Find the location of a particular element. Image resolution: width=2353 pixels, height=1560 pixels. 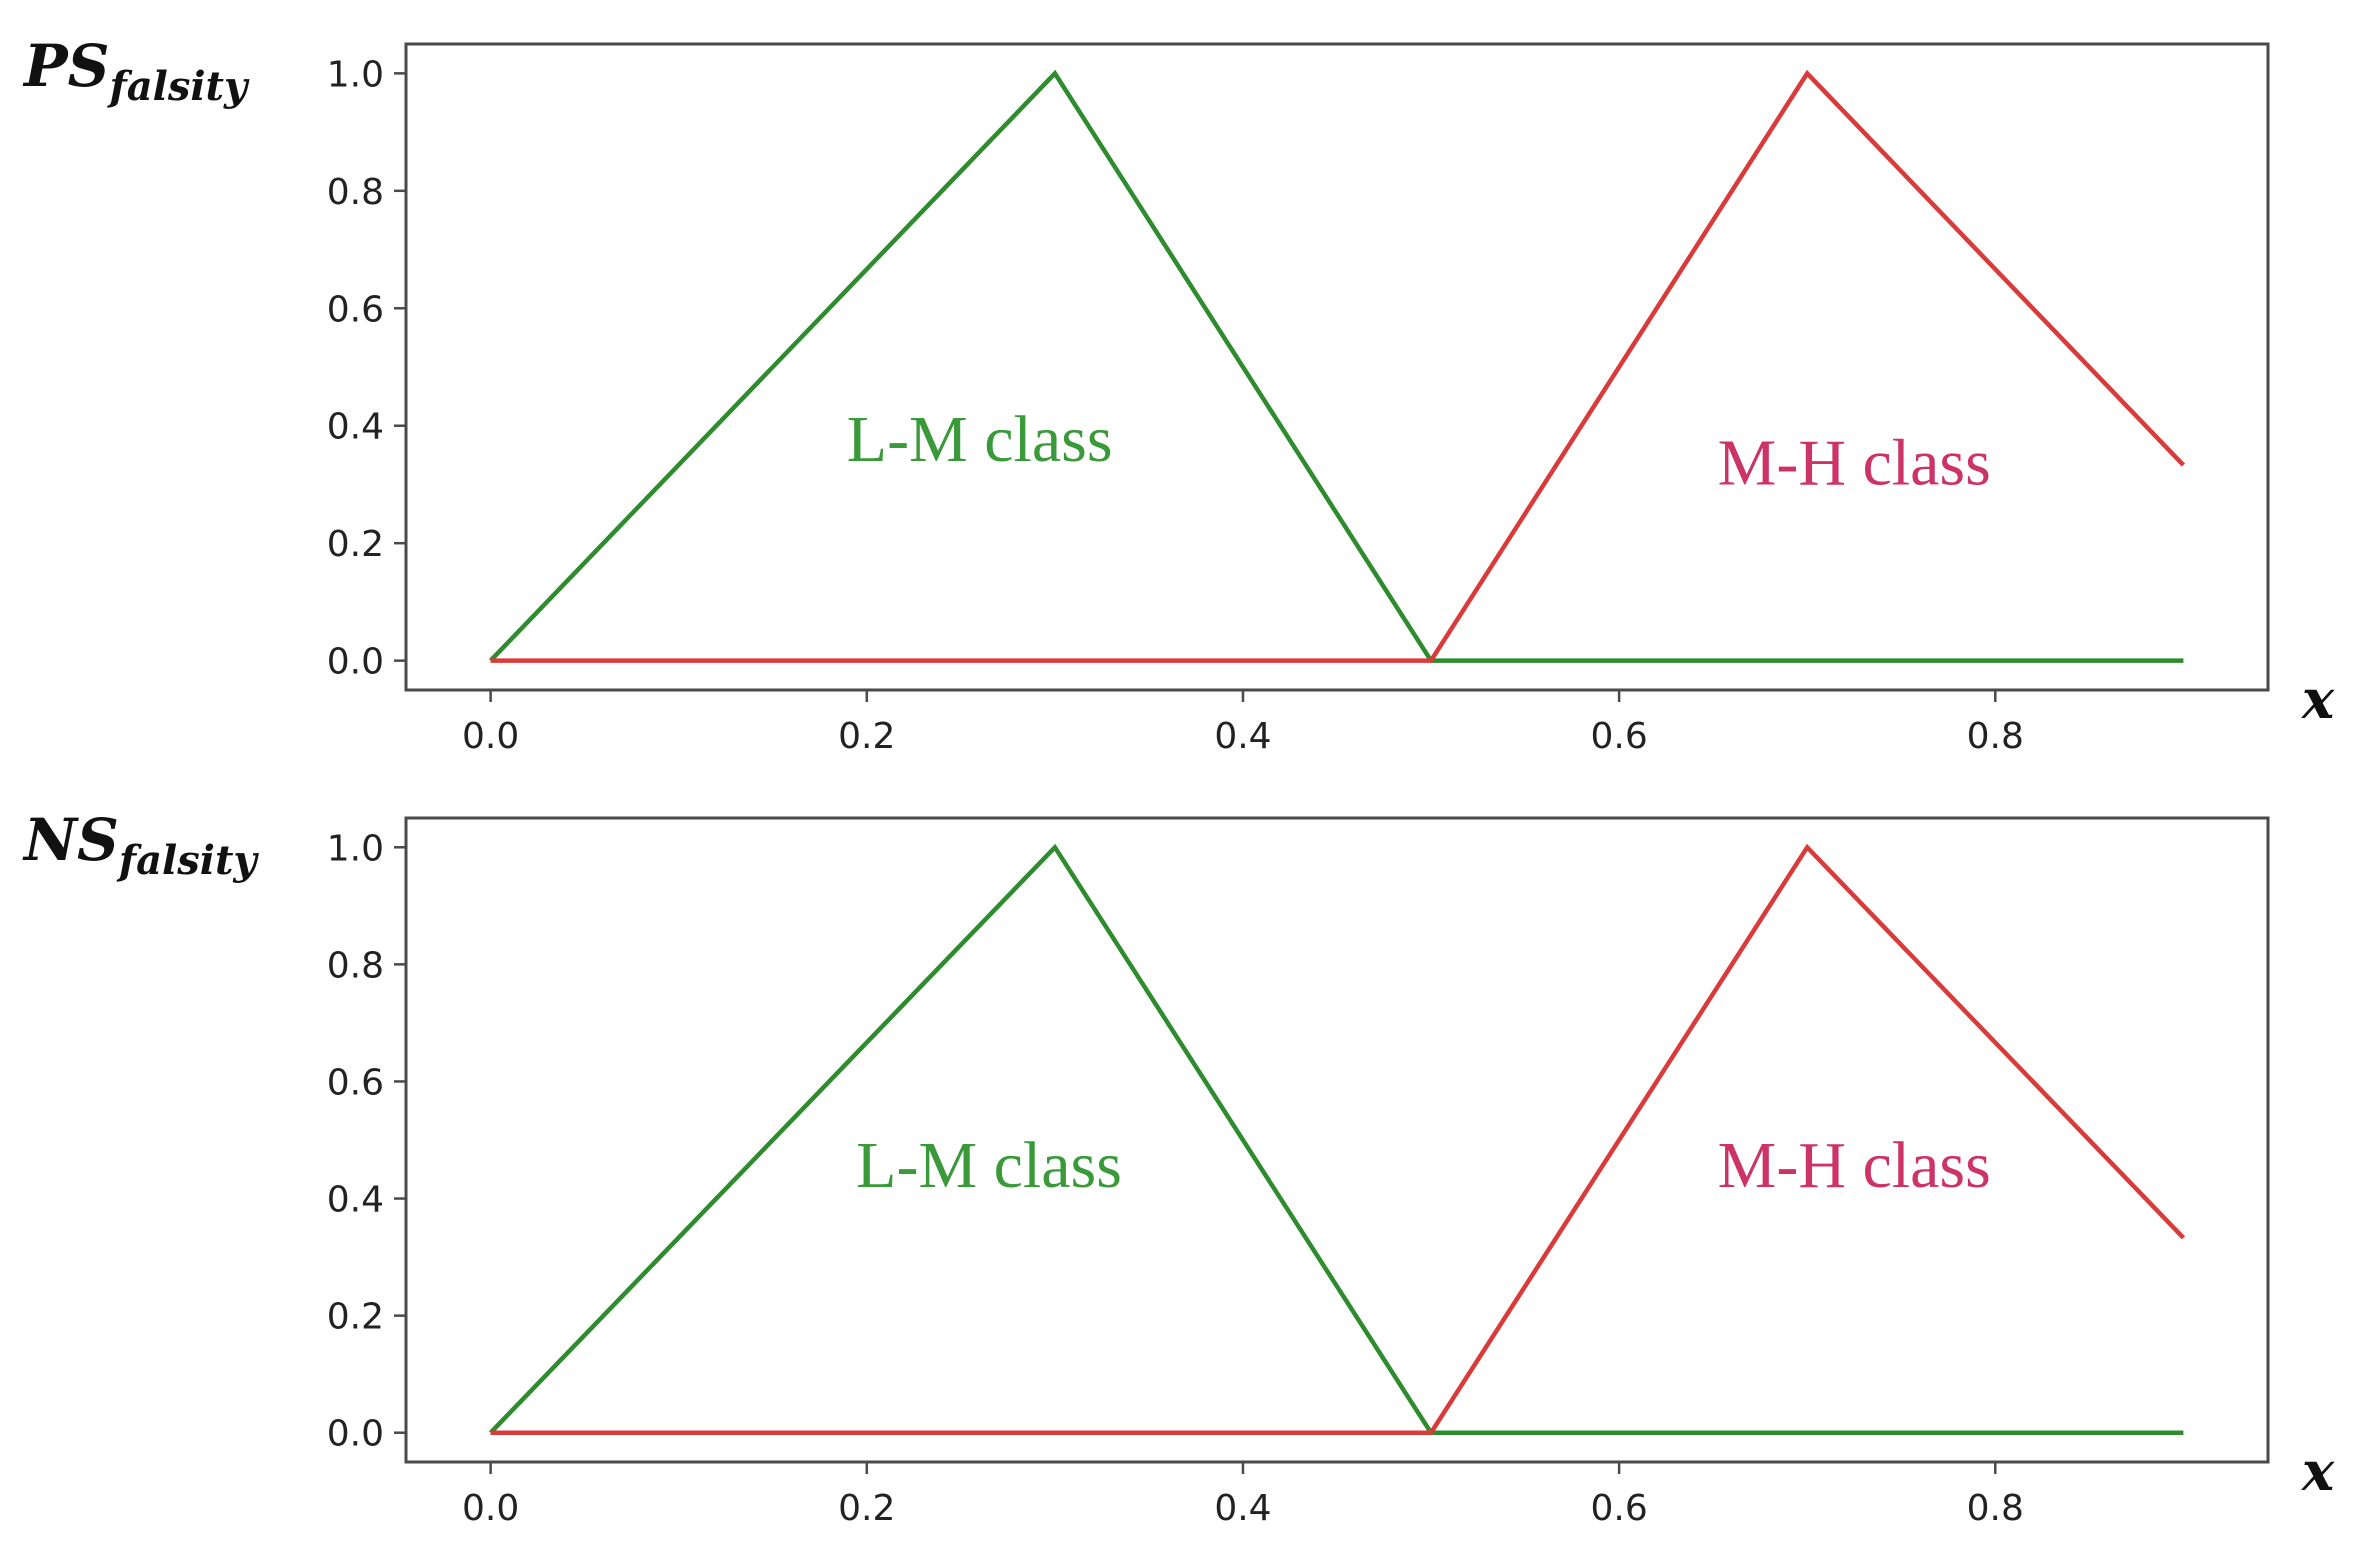

ns-falsity-x-tick-label: 0.2 is located at coordinates (866, 1508).